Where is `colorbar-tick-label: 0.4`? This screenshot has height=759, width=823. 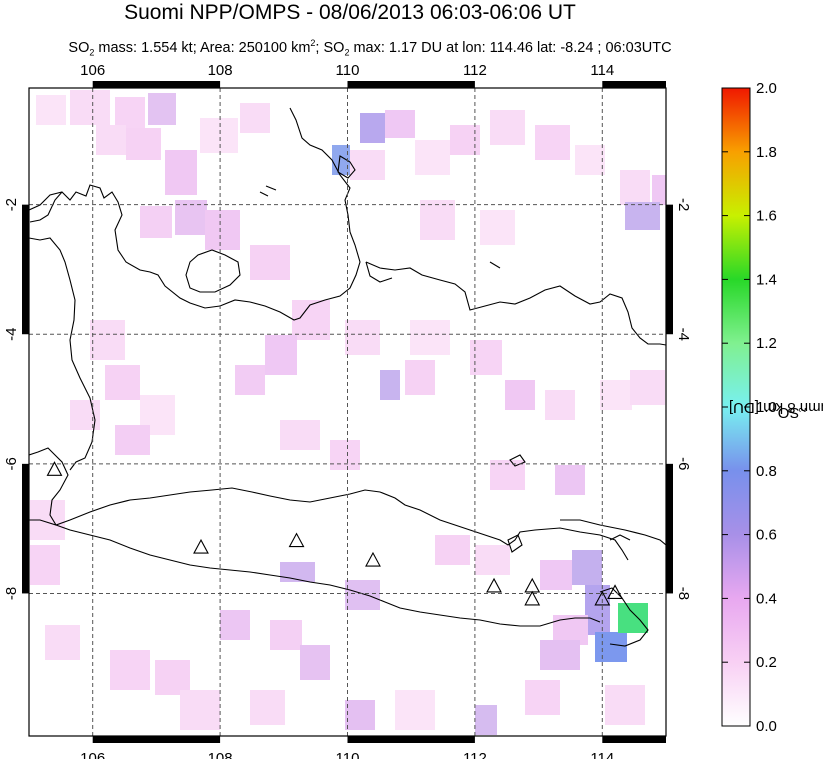 colorbar-tick-label: 0.4 is located at coordinates (766, 598).